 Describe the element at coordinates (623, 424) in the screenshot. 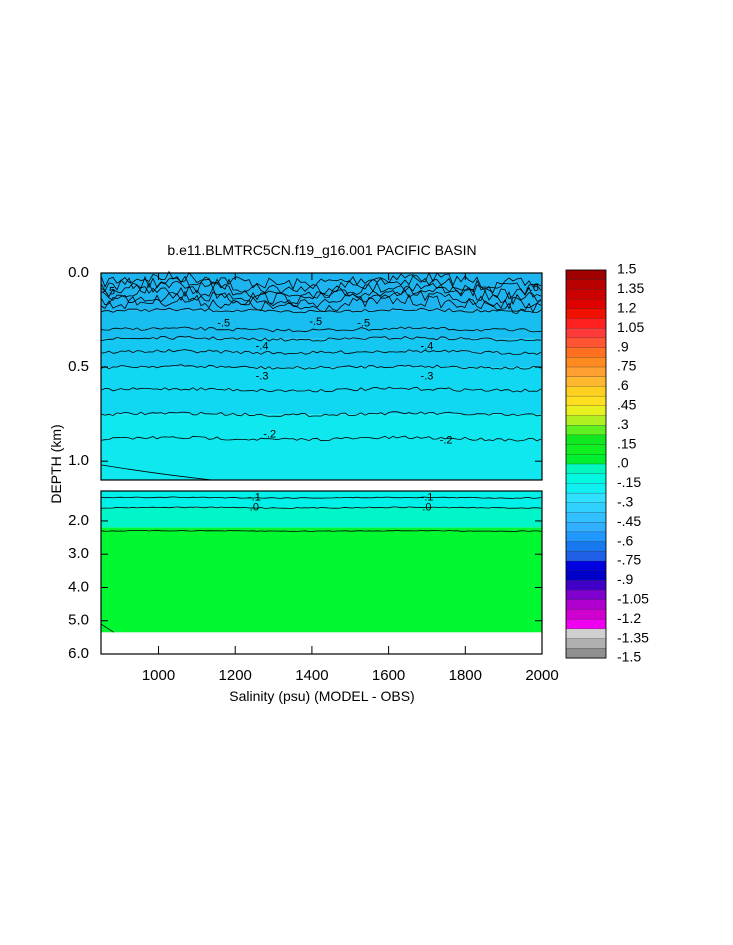

I see `colorbar-label-8: .3` at that location.